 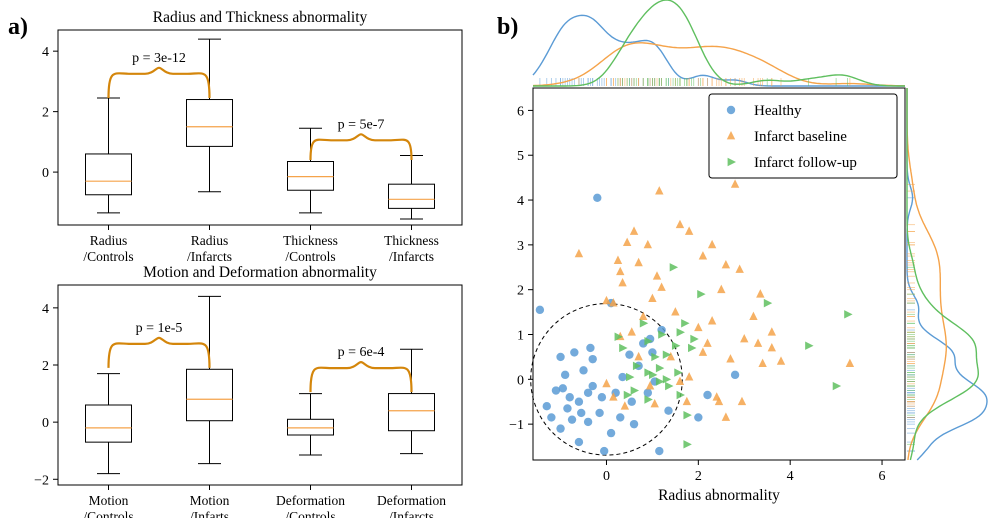 What do you see at coordinates (882, 476) in the screenshot?
I see `x-tick-label: 6` at bounding box center [882, 476].